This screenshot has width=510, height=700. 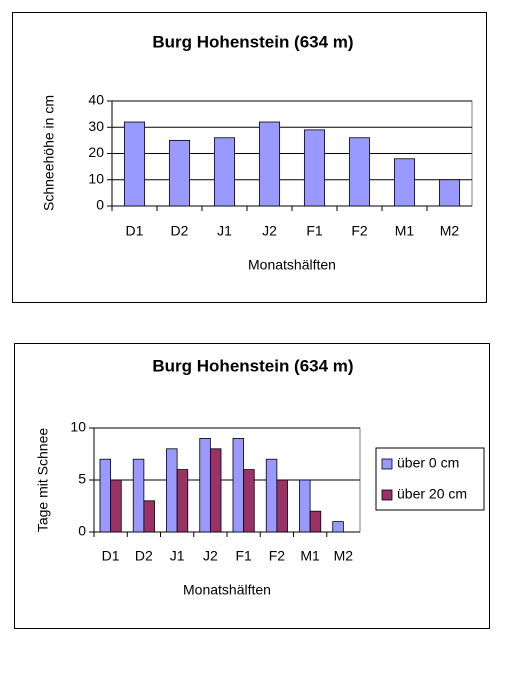 I want to click on legend-box, so click(x=430, y=479).